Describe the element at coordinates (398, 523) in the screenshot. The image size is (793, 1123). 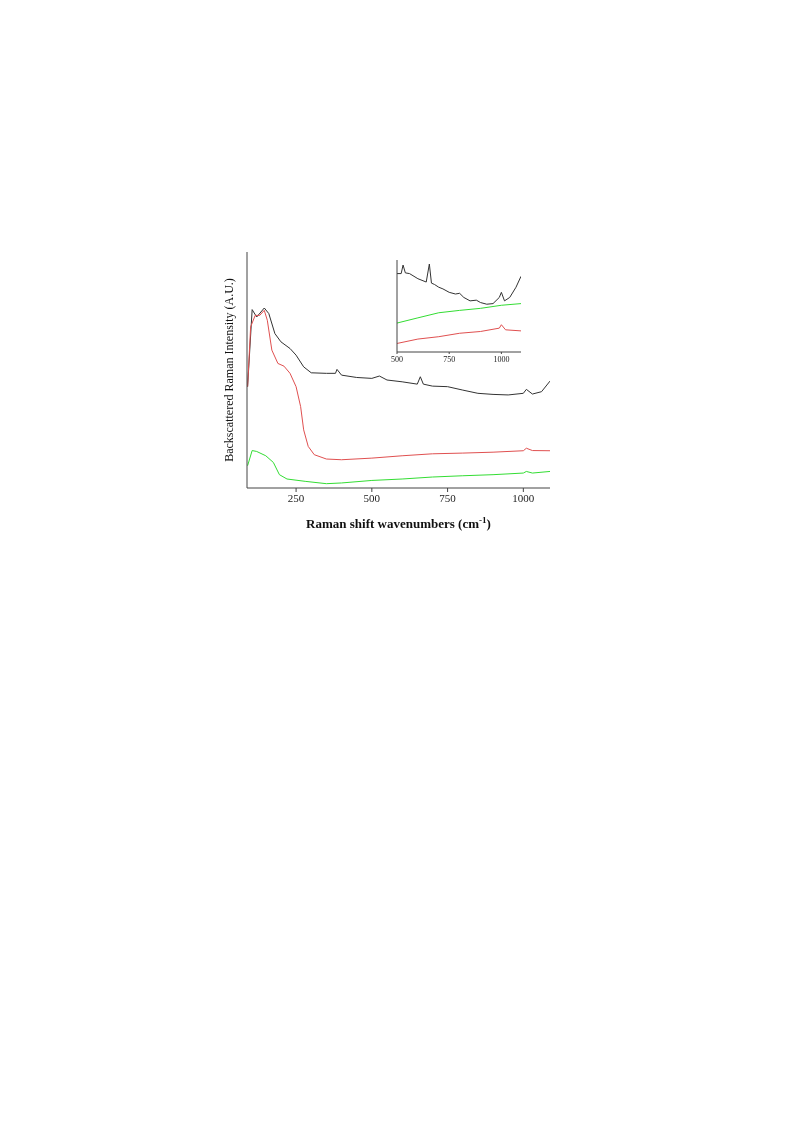
I see `x-axis-title: Raman shift wavenumbers (cm$^{-1}$)` at that location.